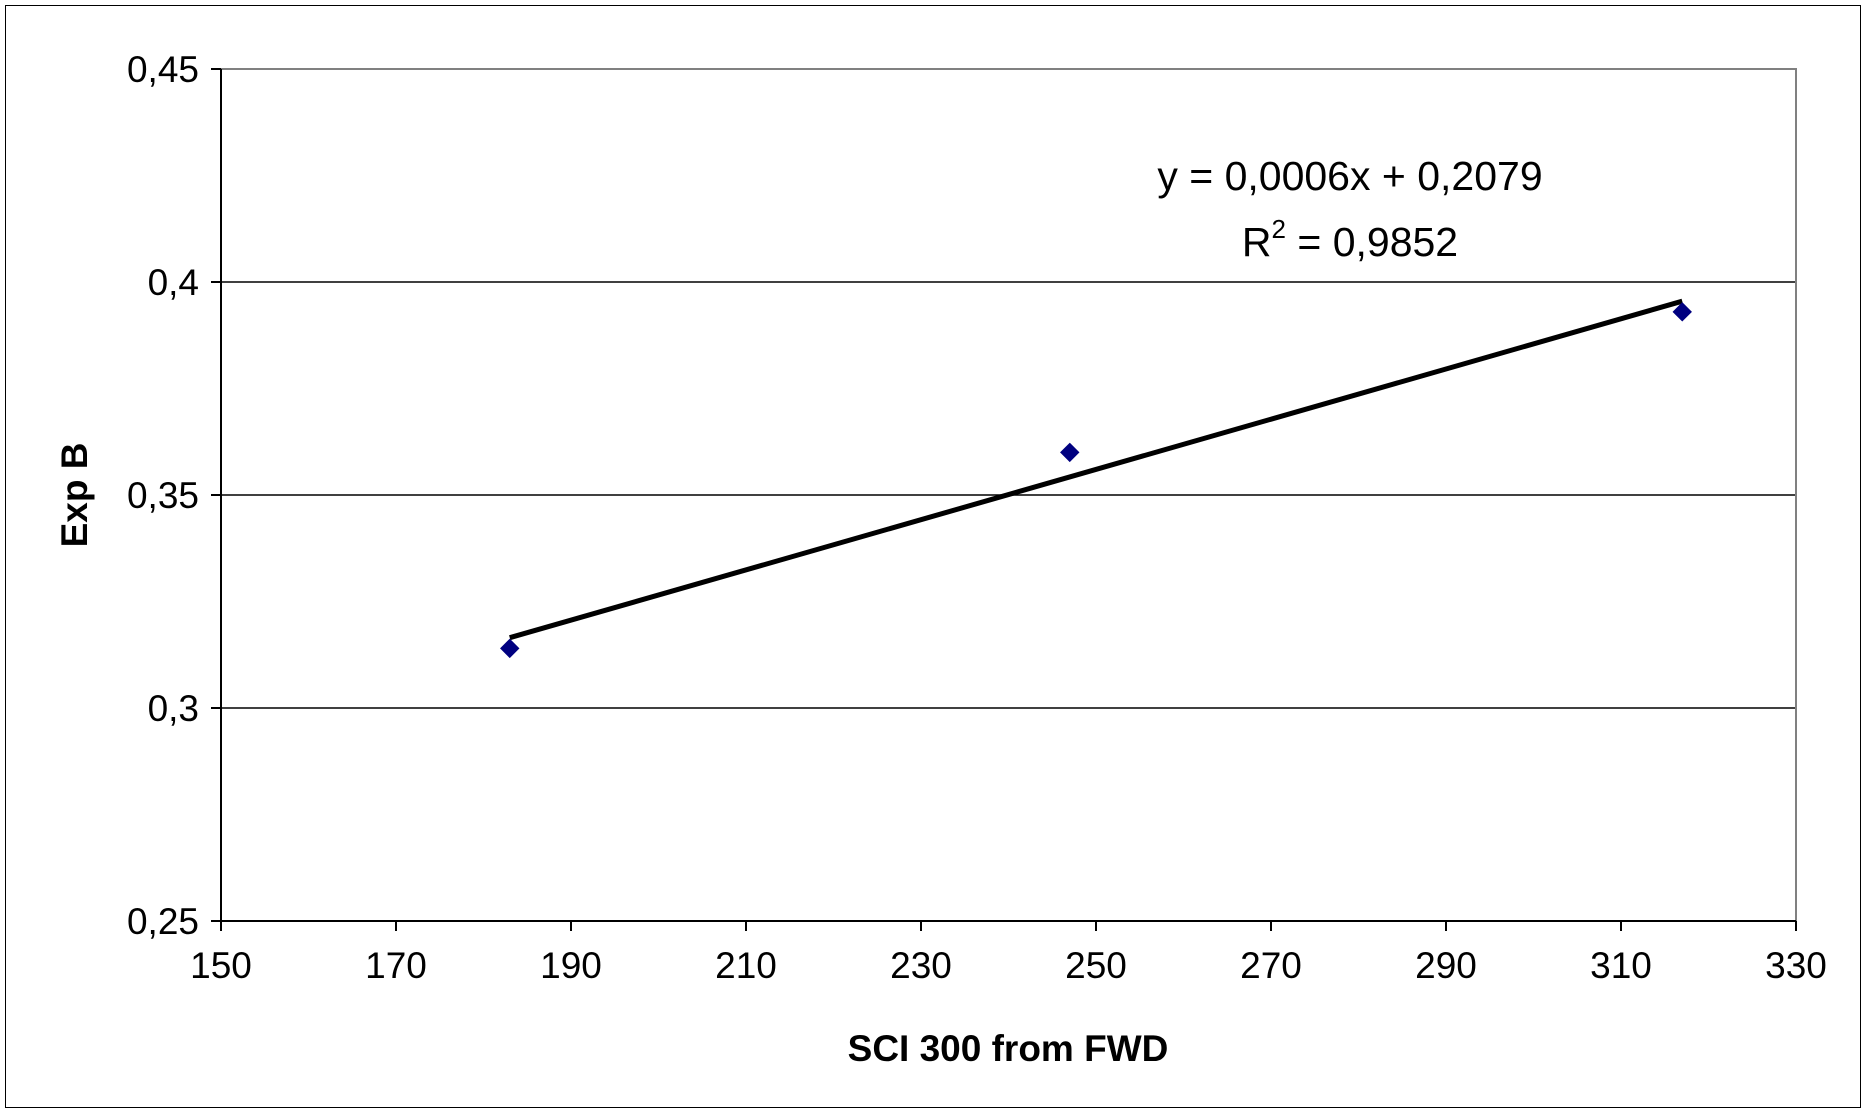 This screenshot has width=1866, height=1113. Describe the element at coordinates (1096, 965) in the screenshot. I see `x-tick-label: 250` at that location.